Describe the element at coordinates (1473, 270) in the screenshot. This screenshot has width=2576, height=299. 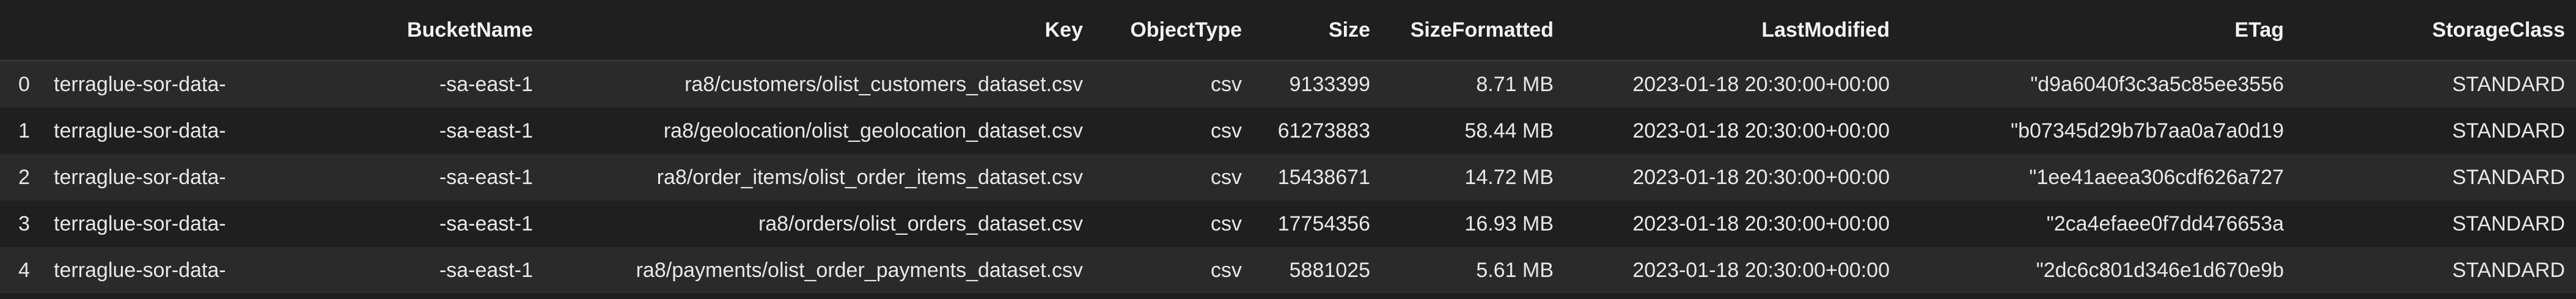
I see `size-formatted-cell: 5.61 MB` at that location.